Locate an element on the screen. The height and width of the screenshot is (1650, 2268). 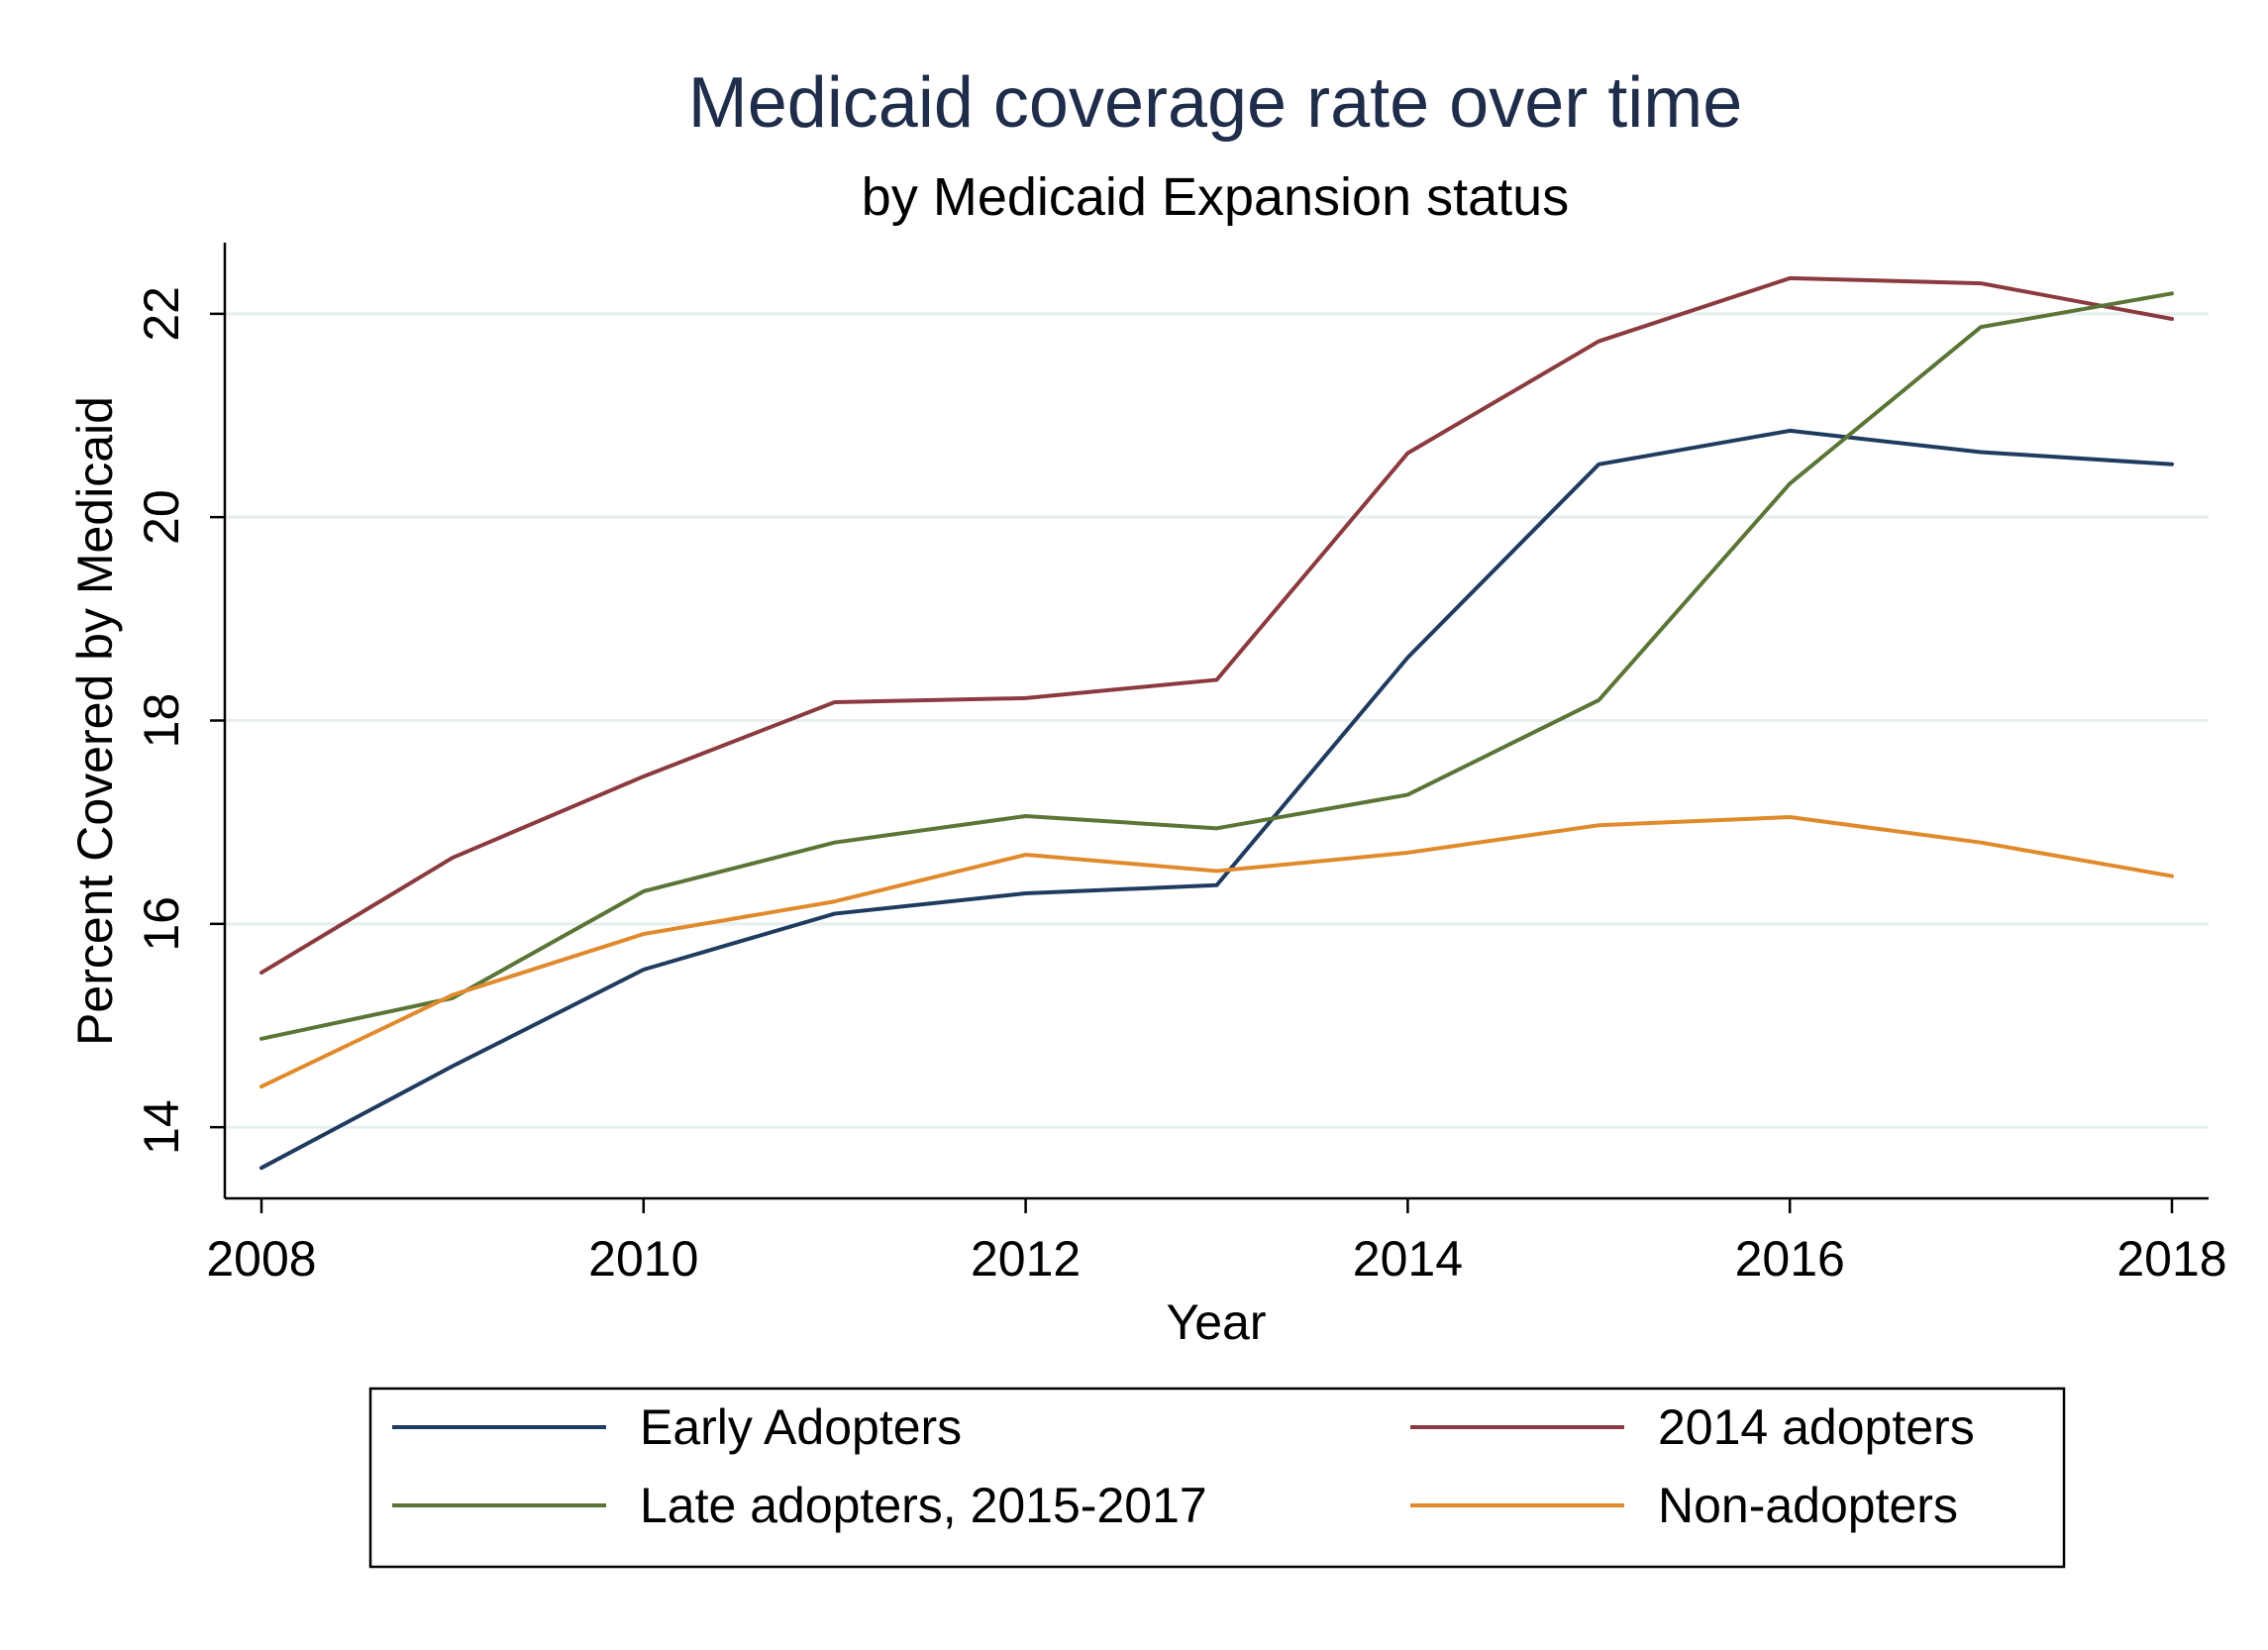
x-tick-label-2012: 2012 is located at coordinates (1026, 1259).